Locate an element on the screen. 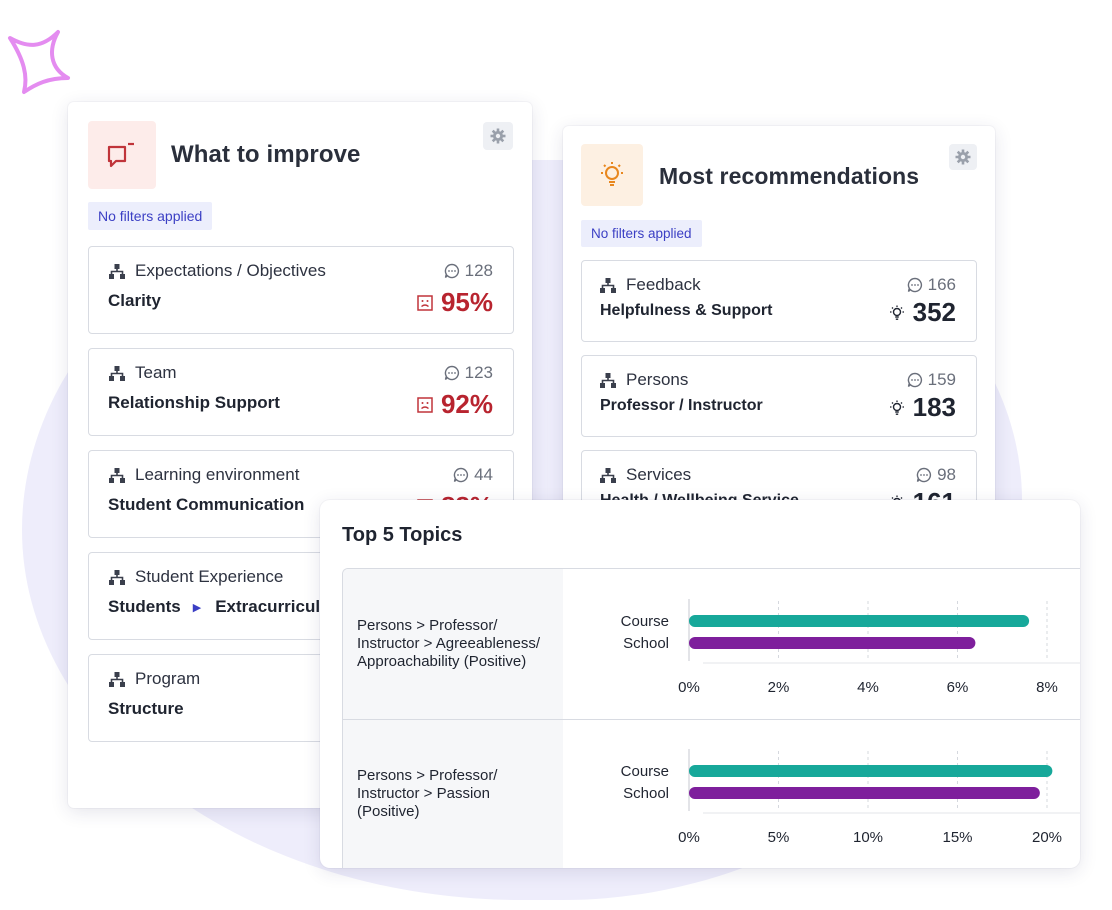  sparkle-icon is located at coordinates (39, 62).